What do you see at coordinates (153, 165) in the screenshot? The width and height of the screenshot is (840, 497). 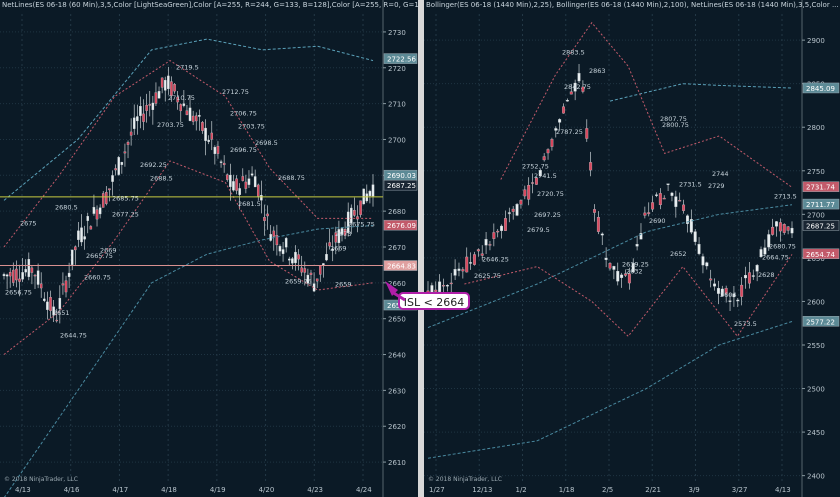 I see `price-annotation: 2692.25` at bounding box center [153, 165].